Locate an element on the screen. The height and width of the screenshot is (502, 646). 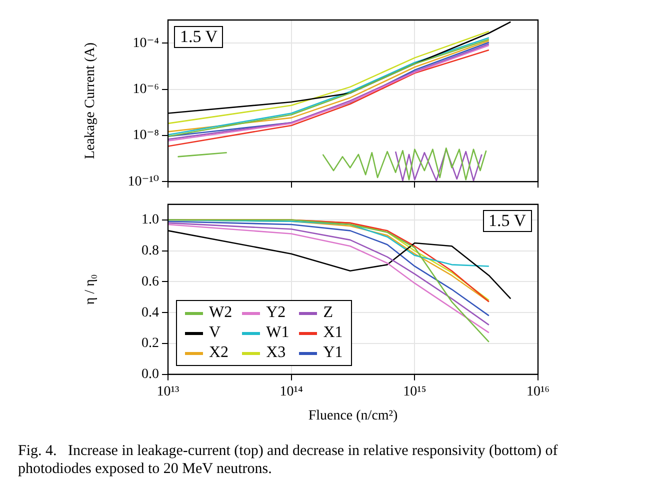
y-tick-label: 0.4 is located at coordinates (150, 312).